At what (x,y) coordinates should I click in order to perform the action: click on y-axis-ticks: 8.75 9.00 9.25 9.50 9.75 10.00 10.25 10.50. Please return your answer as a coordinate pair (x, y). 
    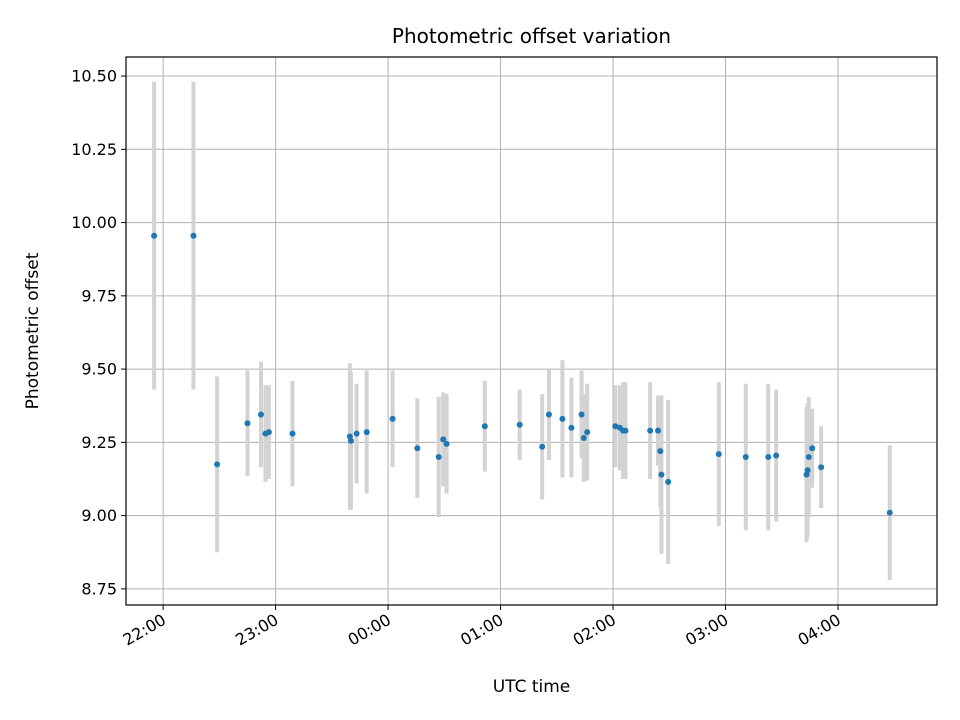
    Looking at the image, I should click on (98, 332).